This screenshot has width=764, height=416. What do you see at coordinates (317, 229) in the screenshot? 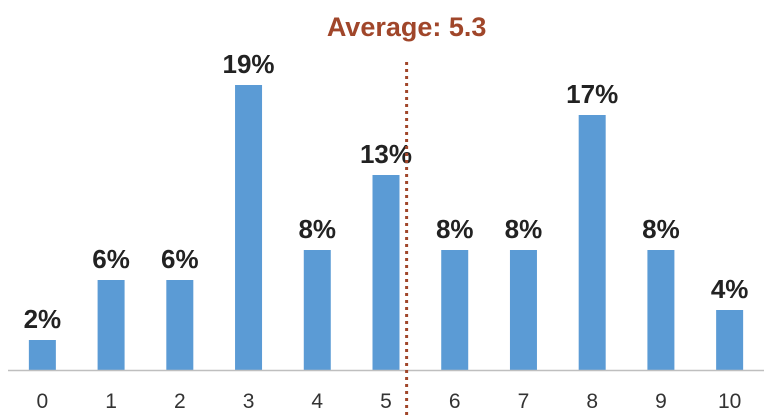
I see `value-label-4: 8%` at bounding box center [317, 229].